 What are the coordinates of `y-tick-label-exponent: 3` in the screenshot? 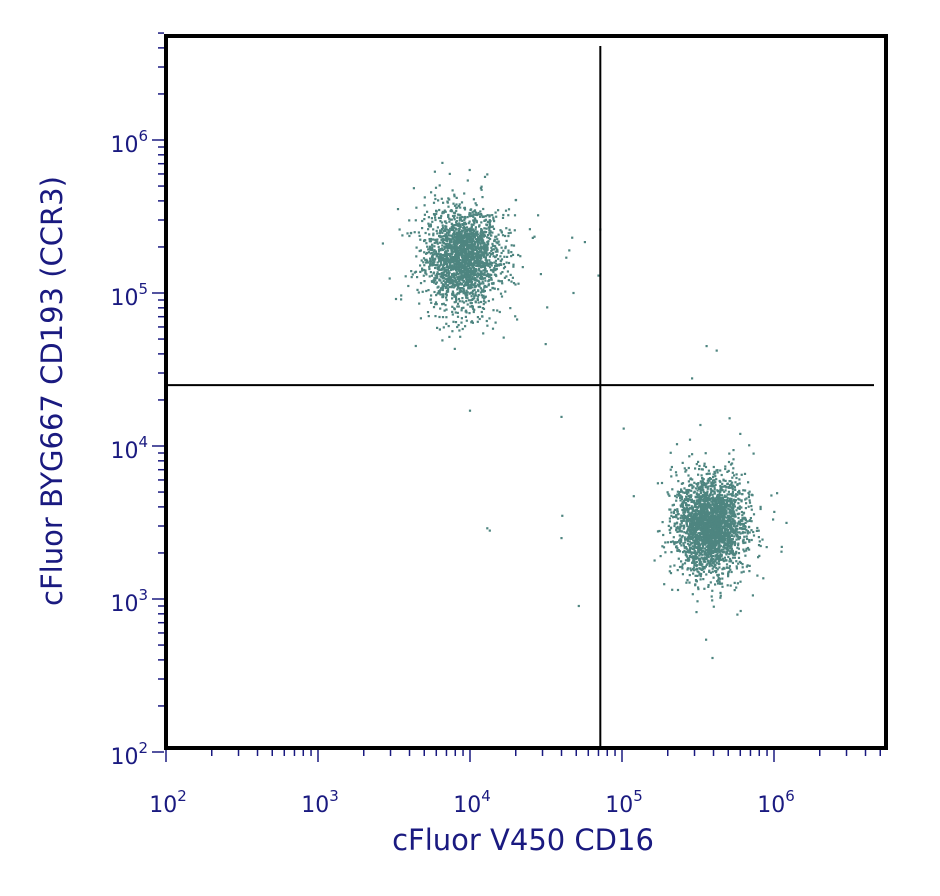 It's located at (143, 595).